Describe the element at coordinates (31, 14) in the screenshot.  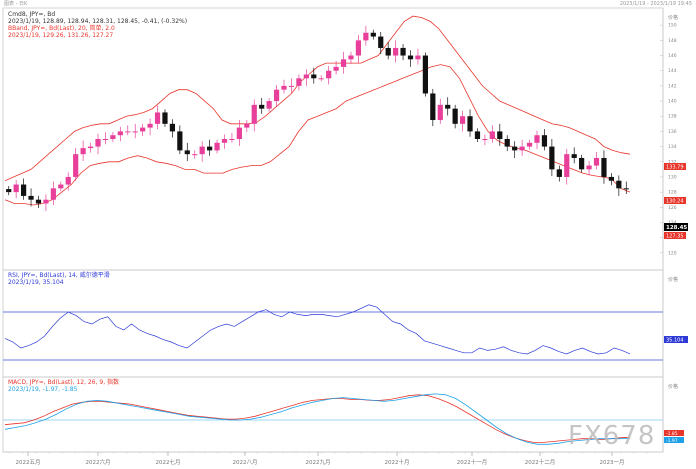
I see `price-legend-line-1: Cmd8, JPY=, Bd` at that location.